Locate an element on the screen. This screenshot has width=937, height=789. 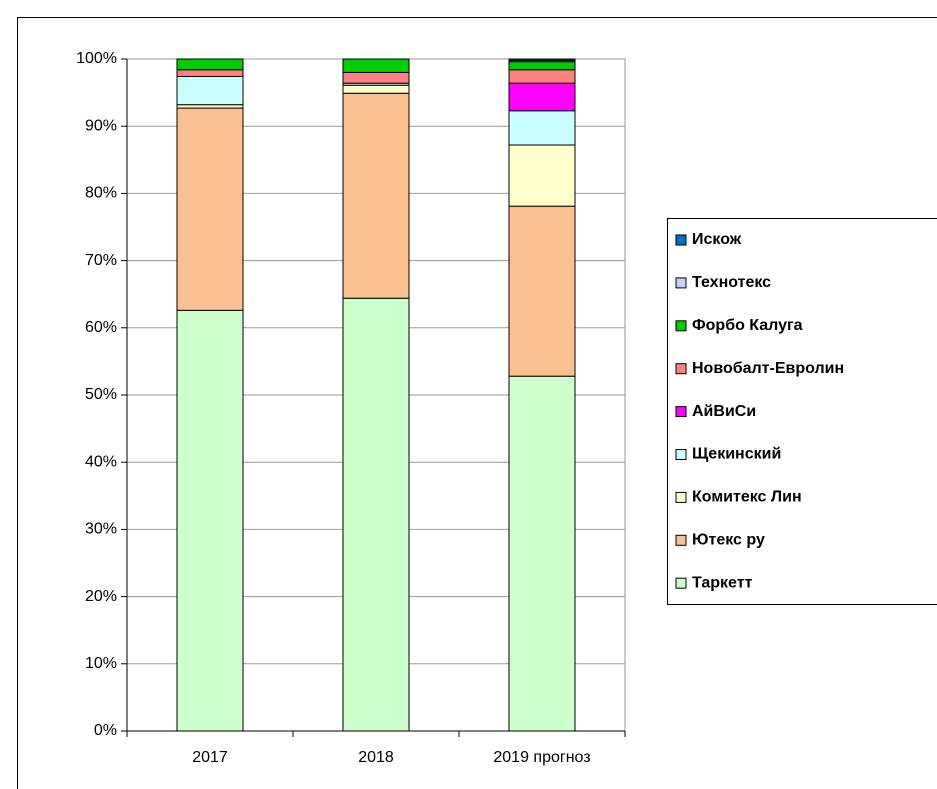
y-tick-label: 50% is located at coordinates (101, 394).